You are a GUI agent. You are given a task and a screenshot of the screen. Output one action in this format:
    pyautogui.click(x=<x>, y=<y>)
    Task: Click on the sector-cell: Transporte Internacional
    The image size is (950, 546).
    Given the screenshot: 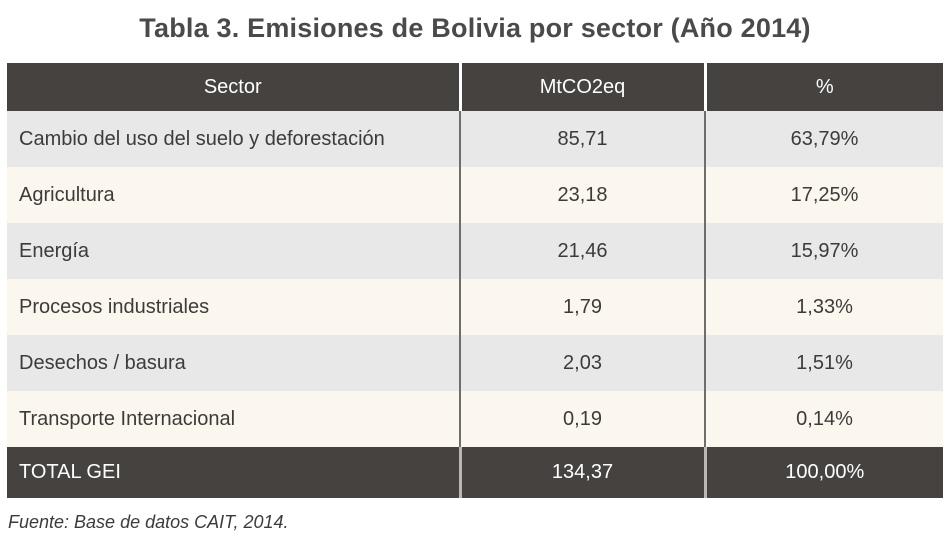 What is the action you would take?
    pyautogui.click(x=233, y=419)
    